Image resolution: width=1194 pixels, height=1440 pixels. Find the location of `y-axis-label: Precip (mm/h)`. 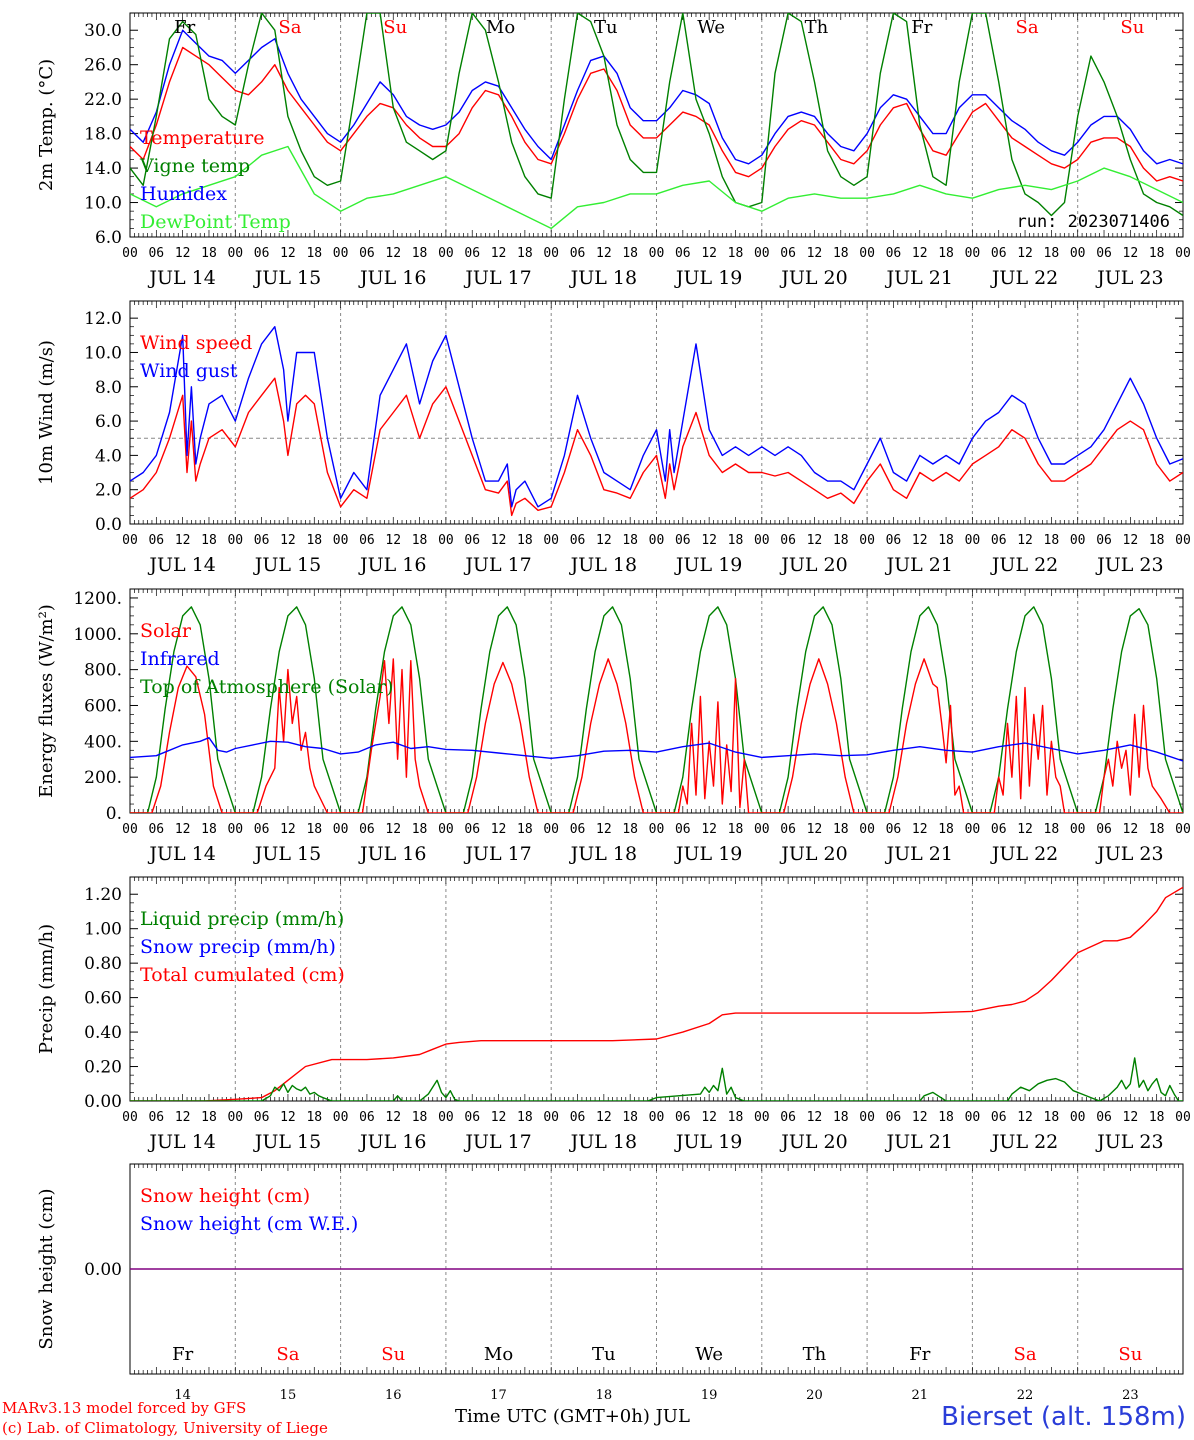

y-axis-label: Precip (mm/h) is located at coordinates (46, 989).